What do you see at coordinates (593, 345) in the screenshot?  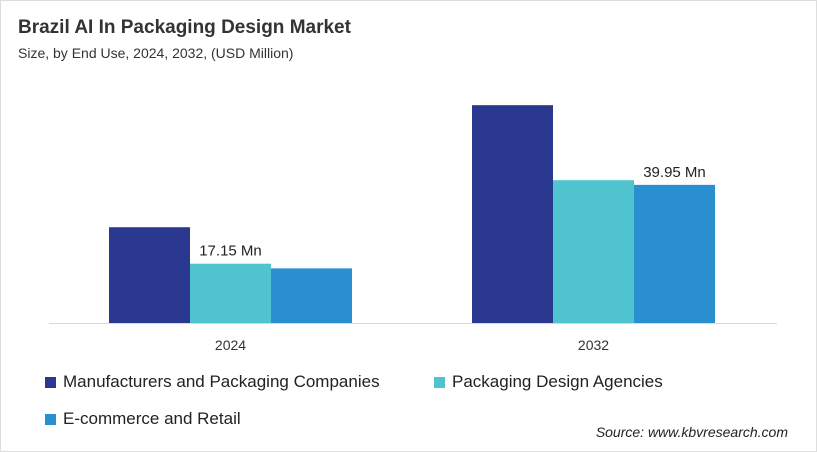 I see `x-tick-label: 2032` at bounding box center [593, 345].